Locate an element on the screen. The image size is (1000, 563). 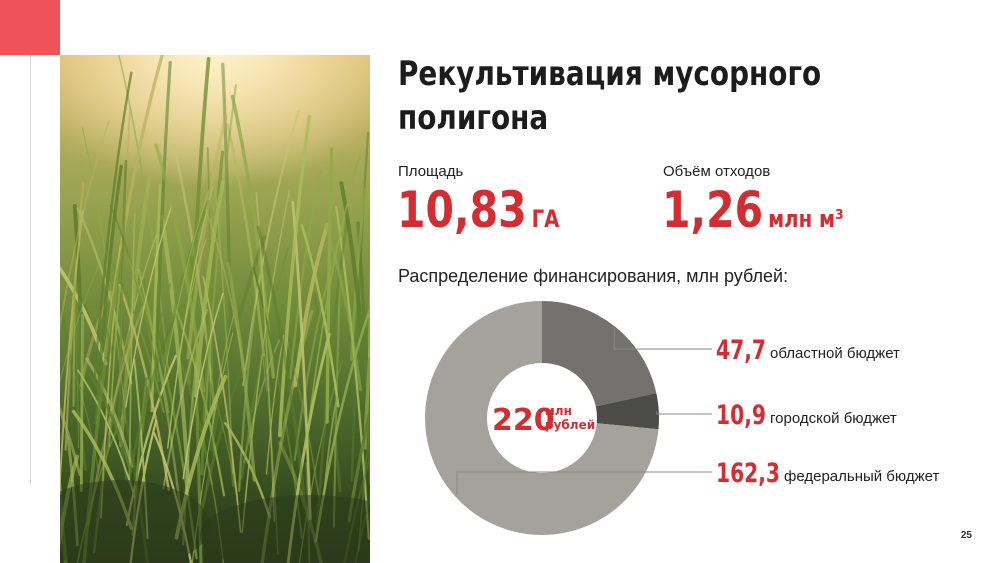
donut-hole is located at coordinates (542, 418).